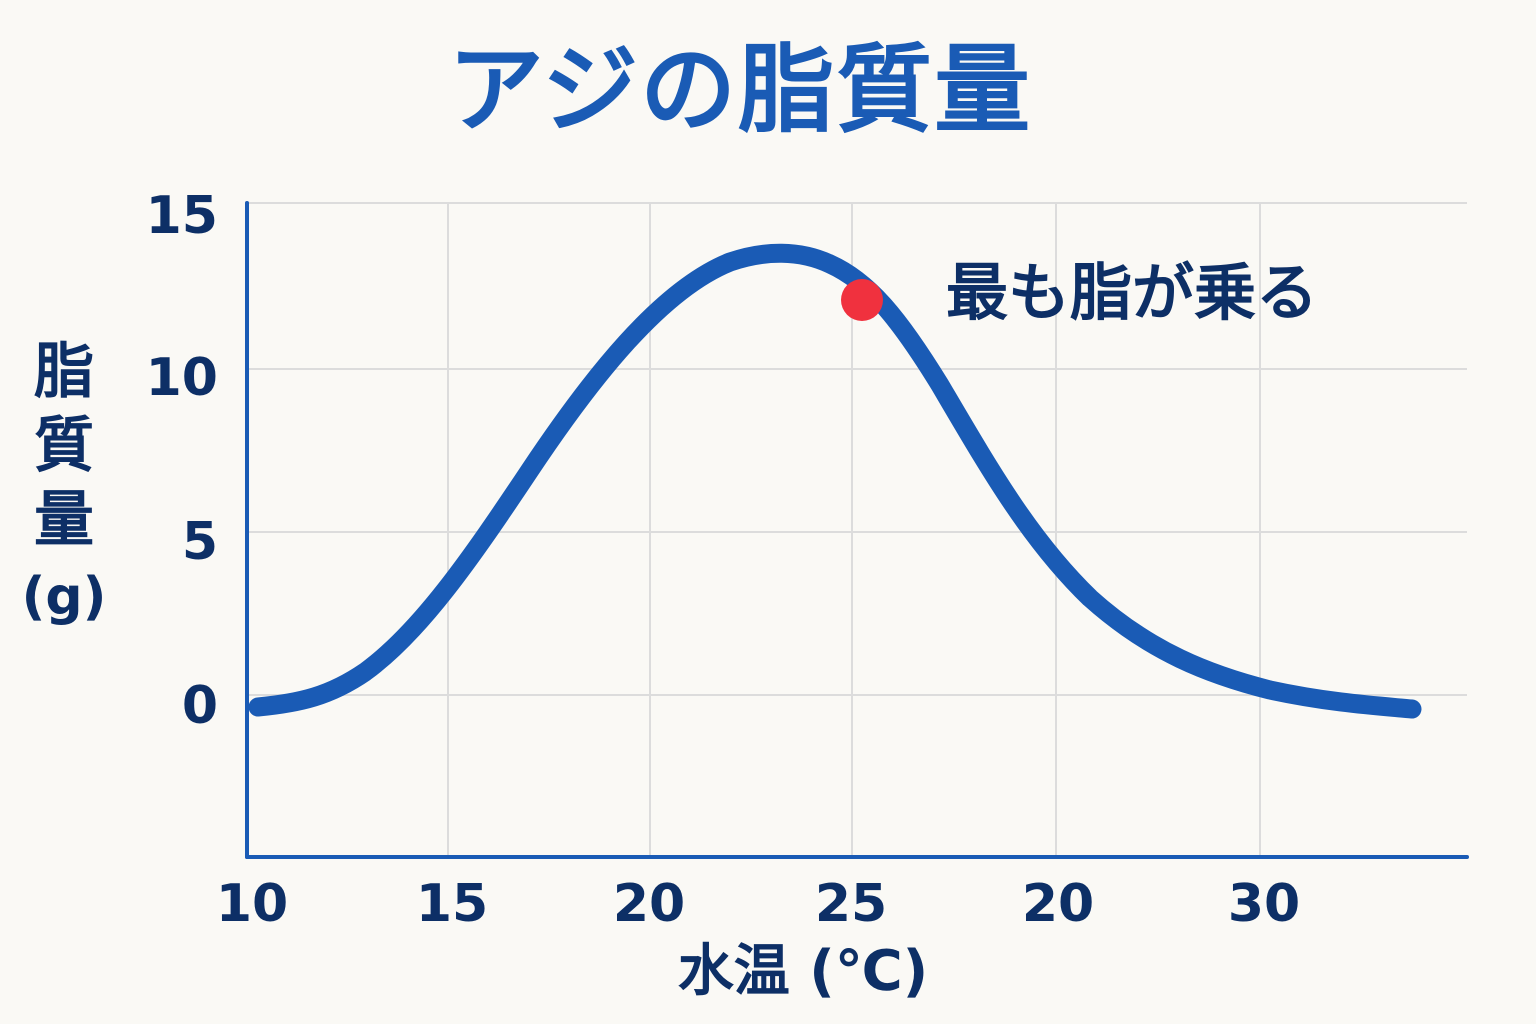  I want to click on x-tick-label: 25, so click(851, 904).